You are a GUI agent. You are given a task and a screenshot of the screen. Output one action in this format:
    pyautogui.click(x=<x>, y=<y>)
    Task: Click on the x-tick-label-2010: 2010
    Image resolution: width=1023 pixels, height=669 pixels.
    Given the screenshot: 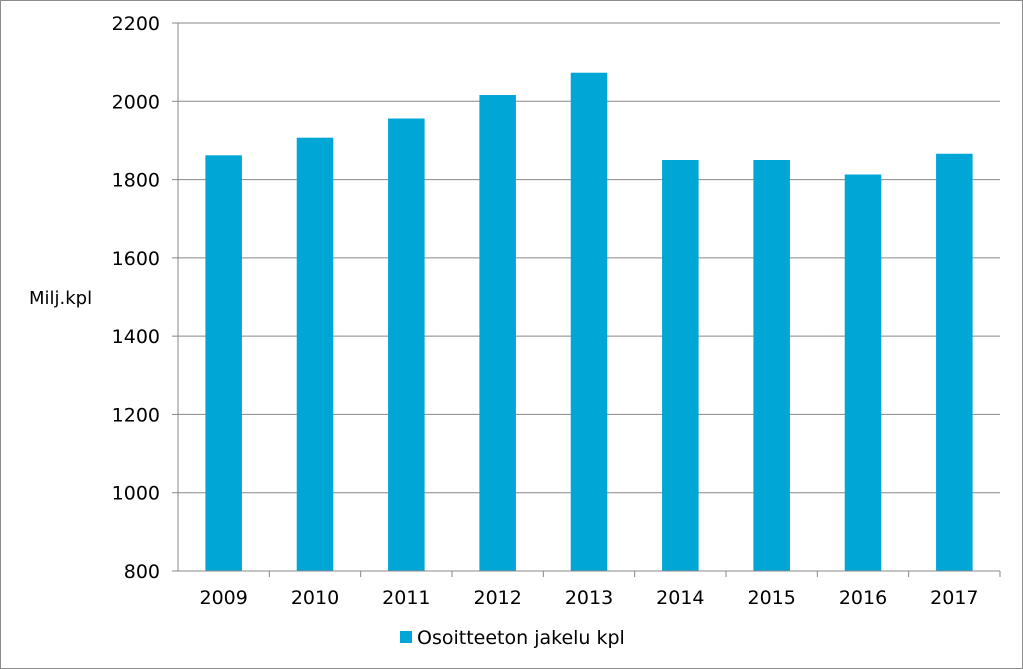 What is the action you would take?
    pyautogui.click(x=315, y=598)
    